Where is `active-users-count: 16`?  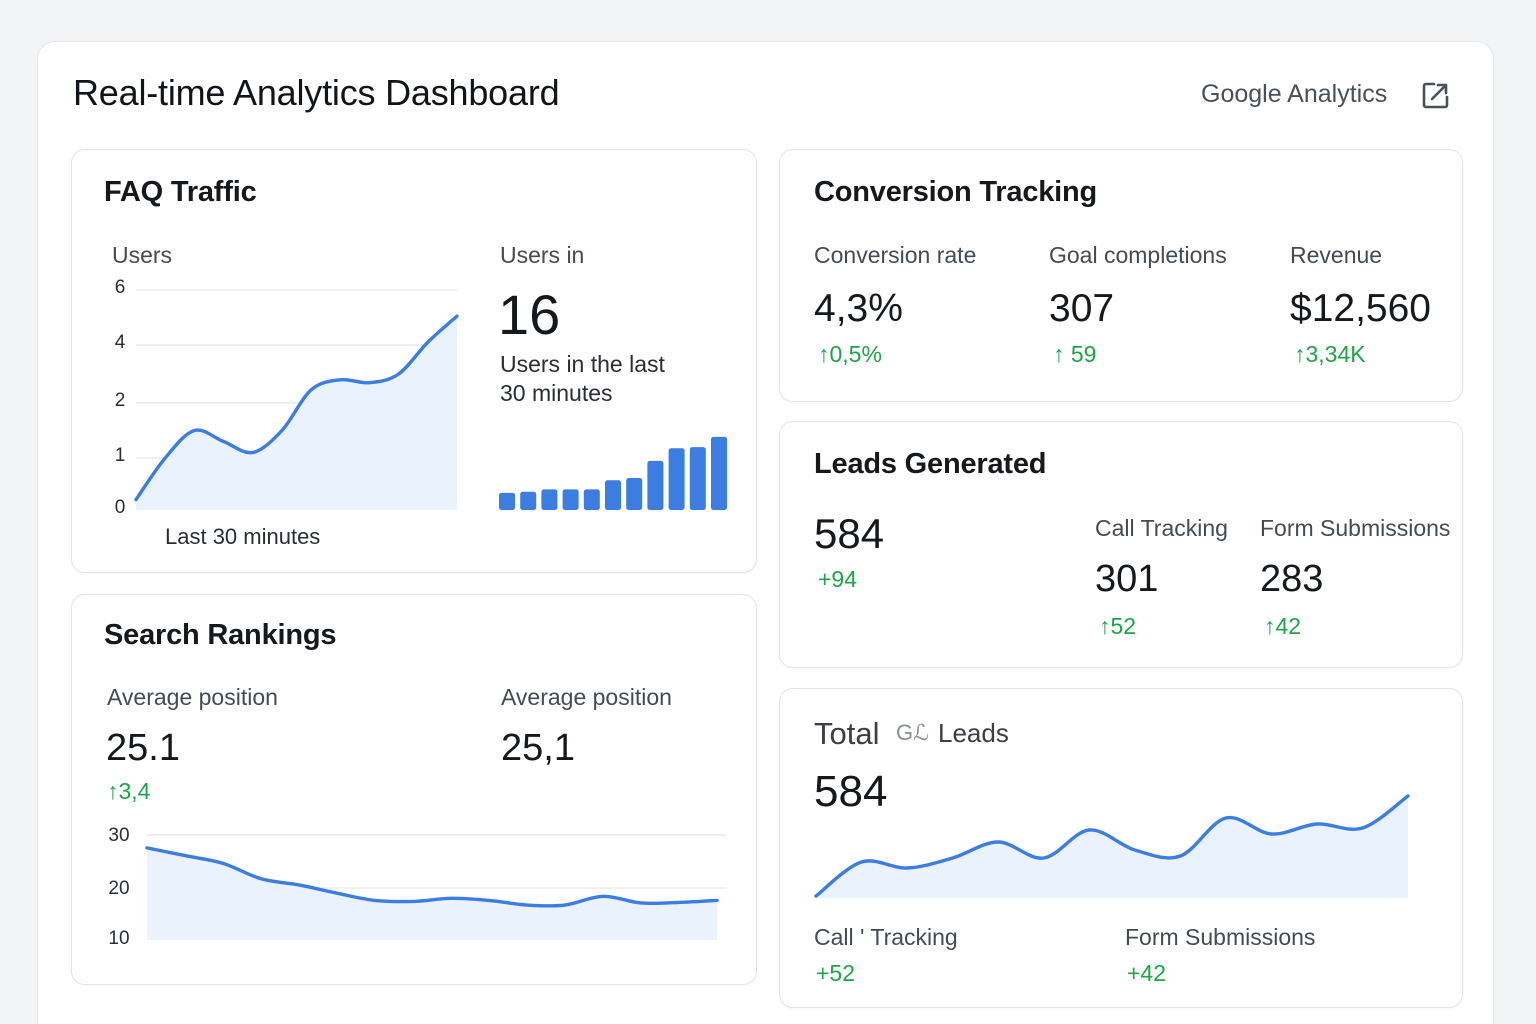
active-users-count: 16 is located at coordinates (529, 314).